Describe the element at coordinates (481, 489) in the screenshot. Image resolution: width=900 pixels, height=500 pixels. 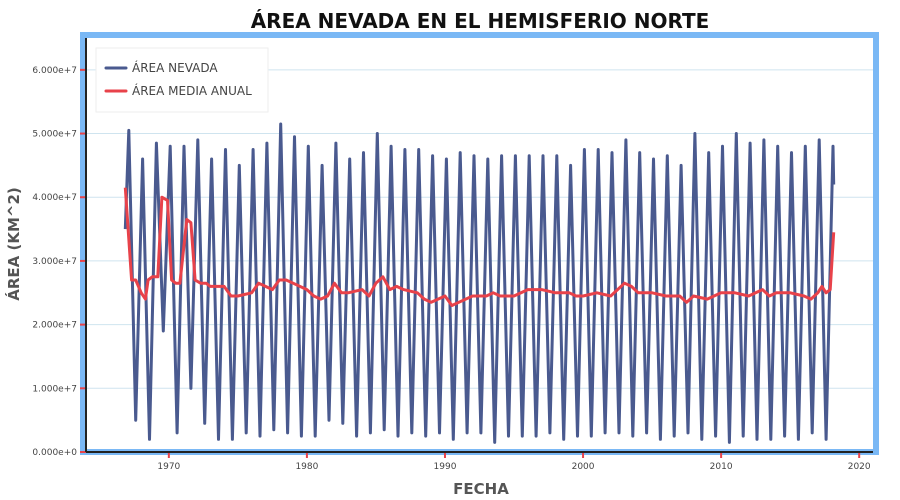
I see `x-axis-title: FECHA` at that location.